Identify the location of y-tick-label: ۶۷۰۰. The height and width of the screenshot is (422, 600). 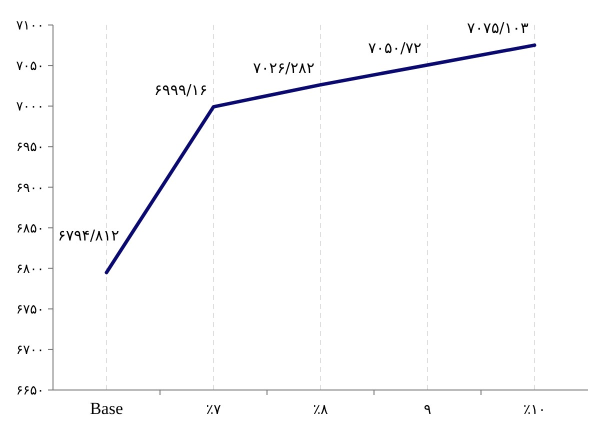
(30, 350).